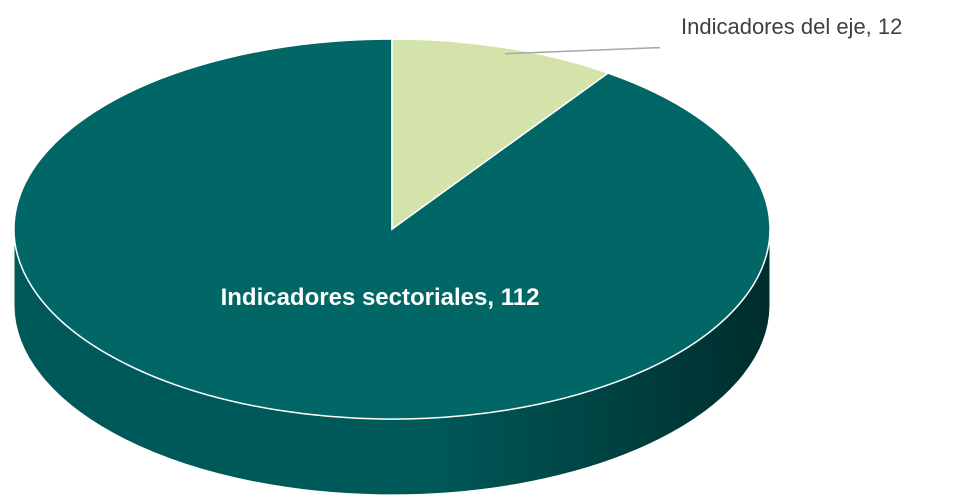 The height and width of the screenshot is (497, 961). I want to click on pie-slice-indicadores-del-eje, so click(500, 134).